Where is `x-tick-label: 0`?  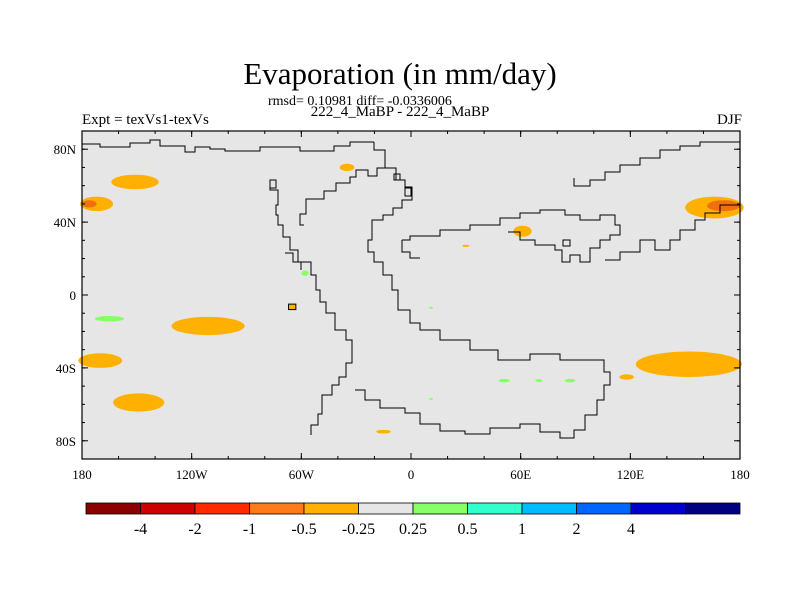 x-tick-label: 0 is located at coordinates (411, 474).